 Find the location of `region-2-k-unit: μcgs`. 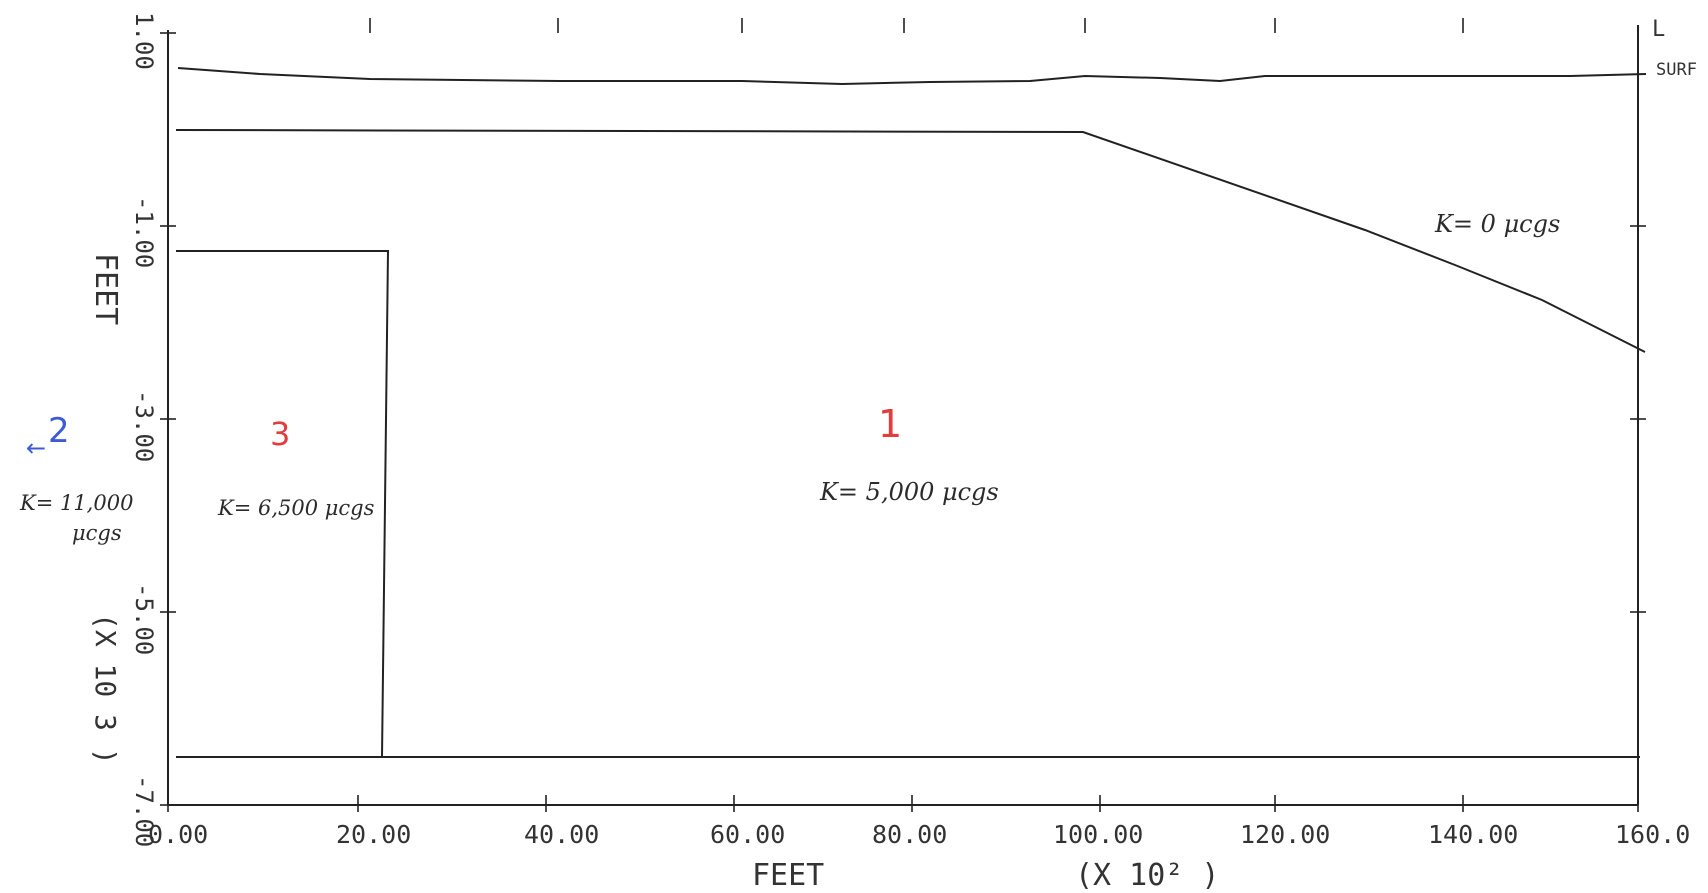

region-2-k-unit: μcgs is located at coordinates (97, 533).